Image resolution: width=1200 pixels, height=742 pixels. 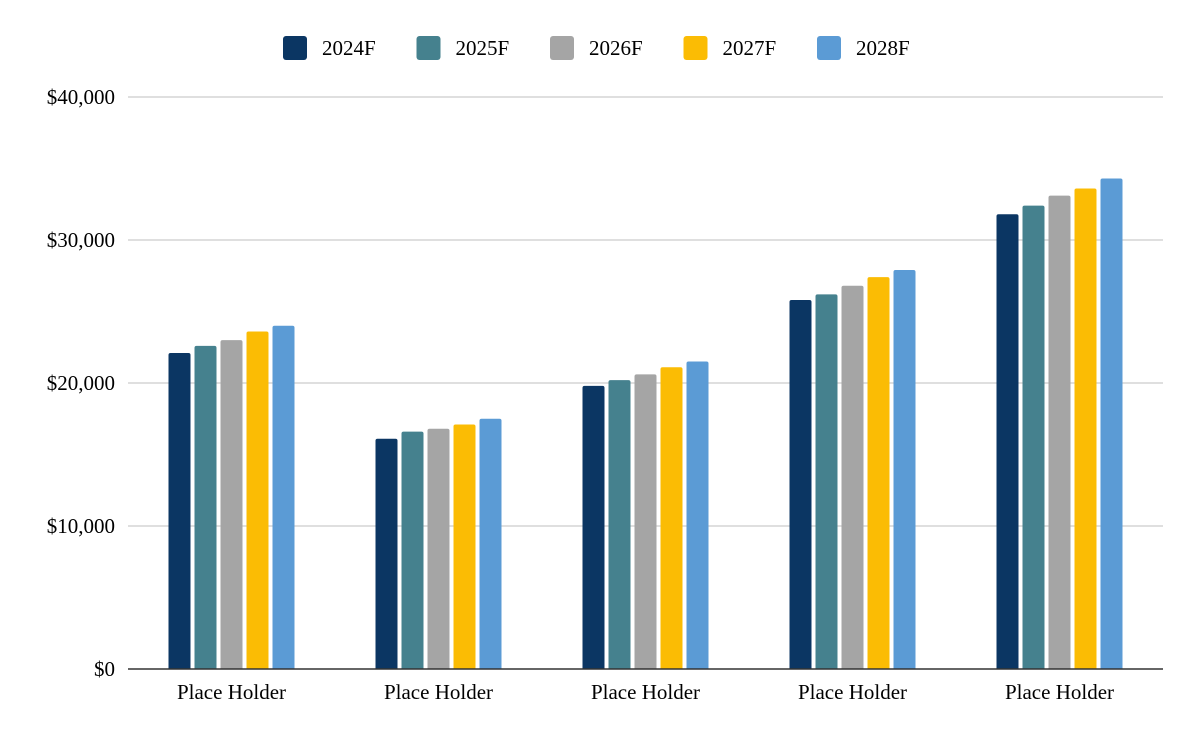 I want to click on legend-item-2026F: 2026F, so click(x=596, y=48).